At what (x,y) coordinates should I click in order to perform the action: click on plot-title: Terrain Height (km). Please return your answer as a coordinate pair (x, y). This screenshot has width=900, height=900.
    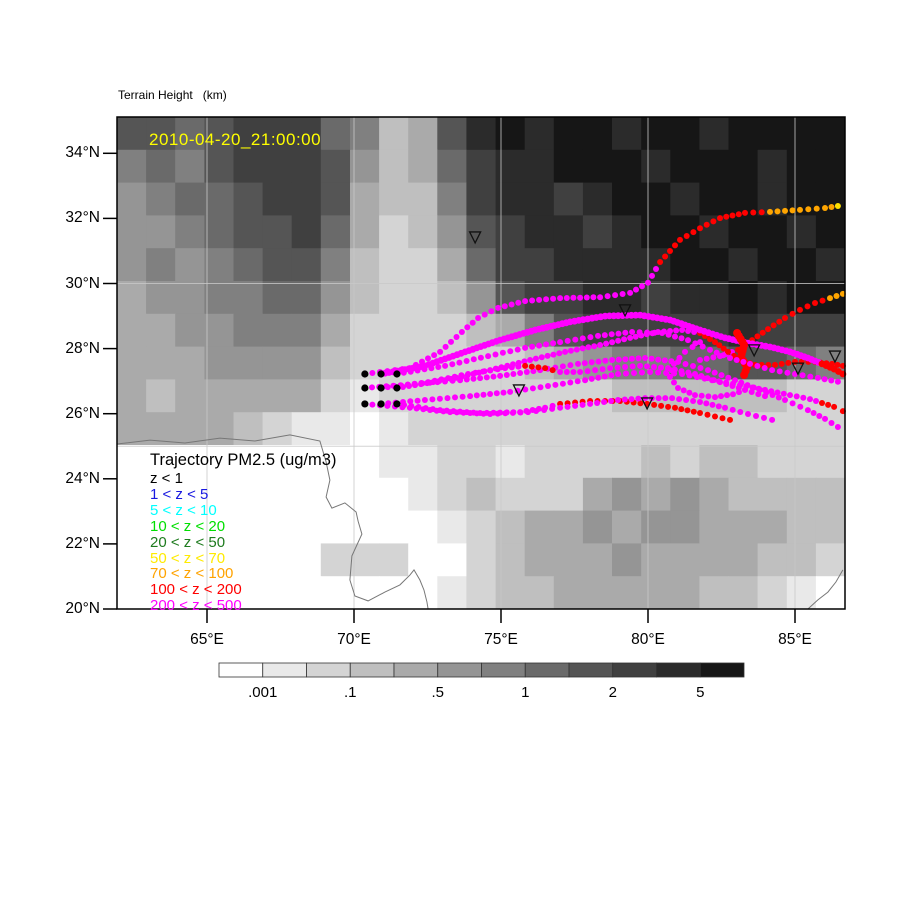
    Looking at the image, I should click on (172, 95).